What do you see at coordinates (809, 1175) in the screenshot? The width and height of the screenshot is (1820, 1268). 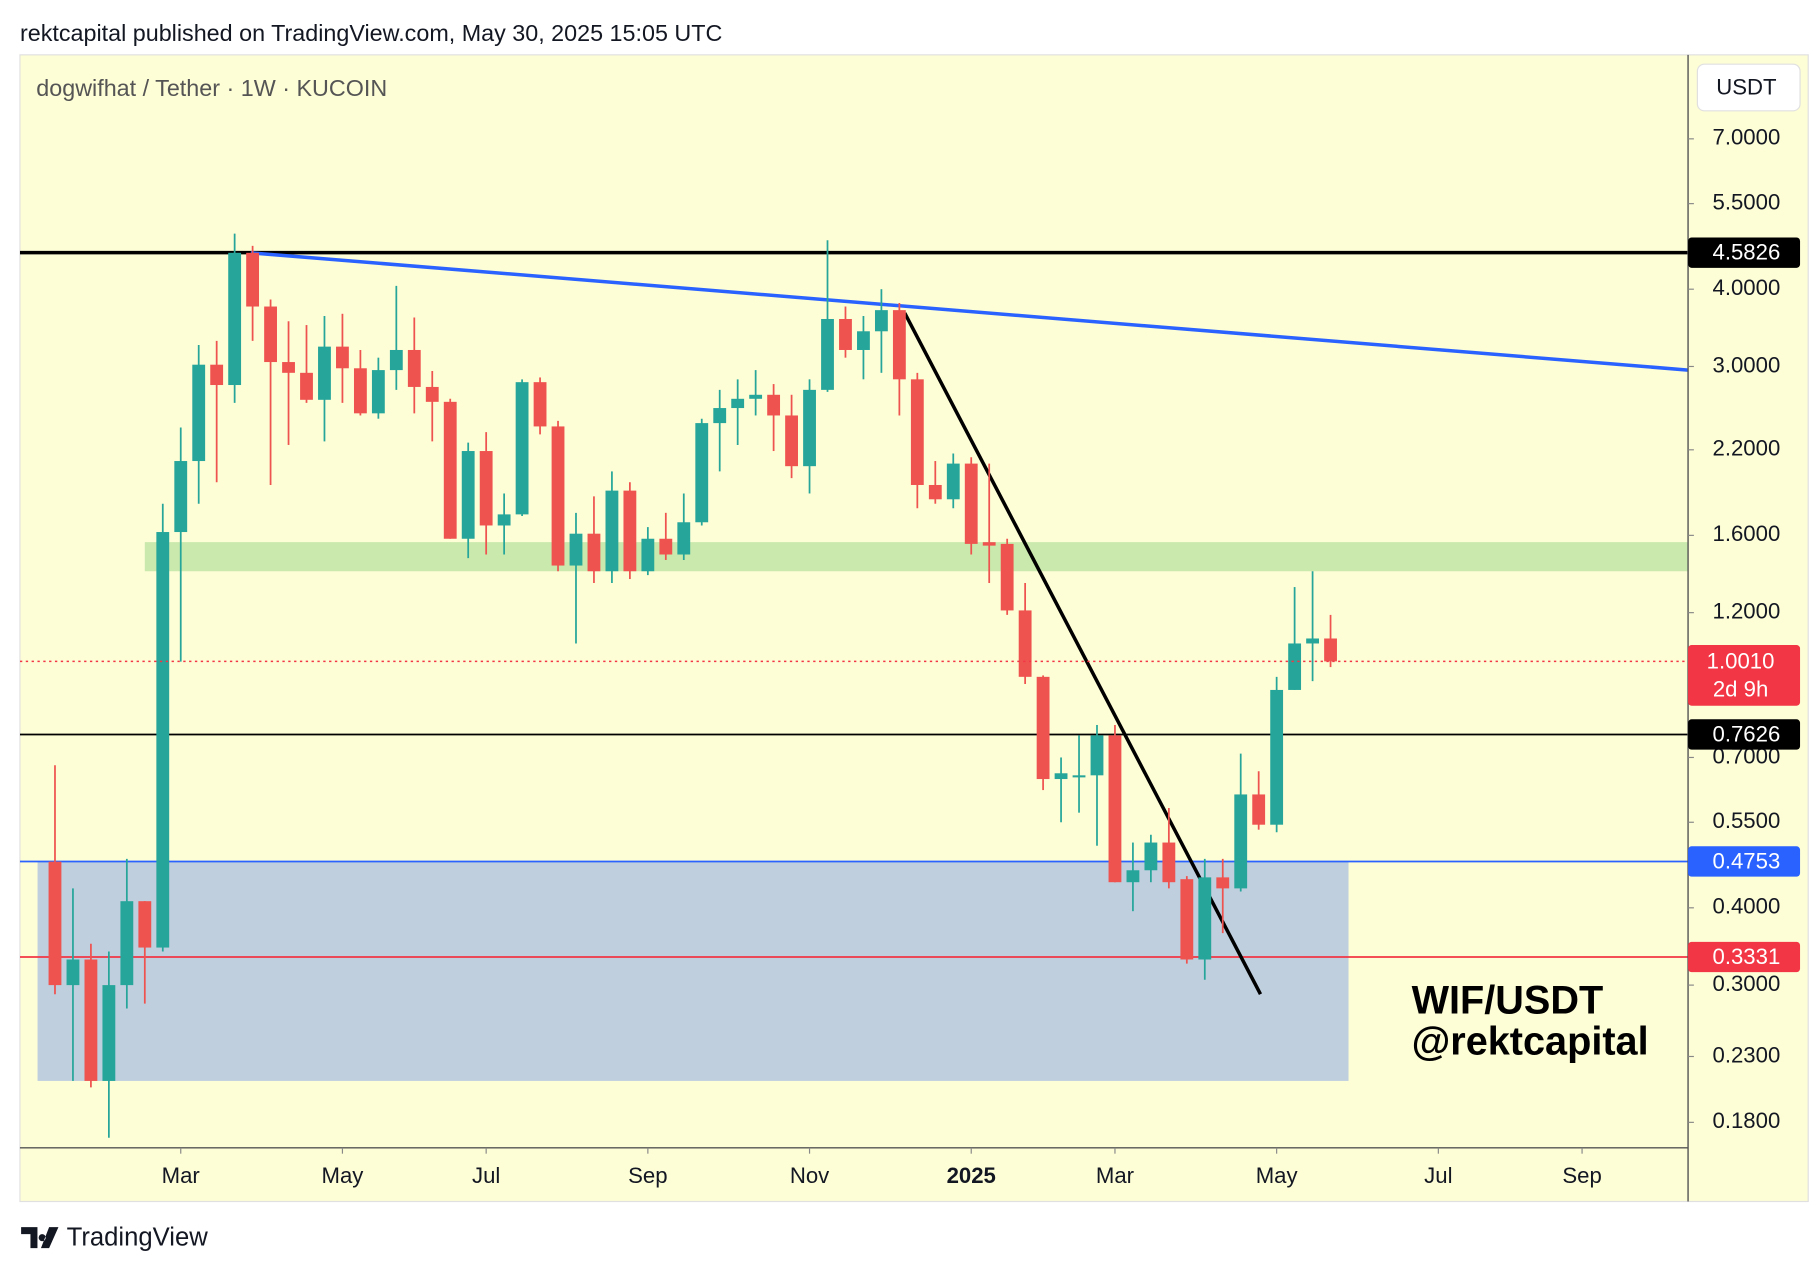 I see `x-tick-label: Nov` at bounding box center [809, 1175].